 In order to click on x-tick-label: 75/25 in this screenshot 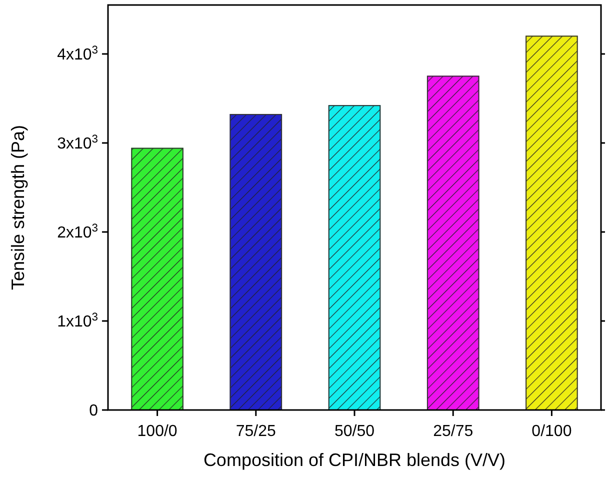, I will do `click(256, 431)`.